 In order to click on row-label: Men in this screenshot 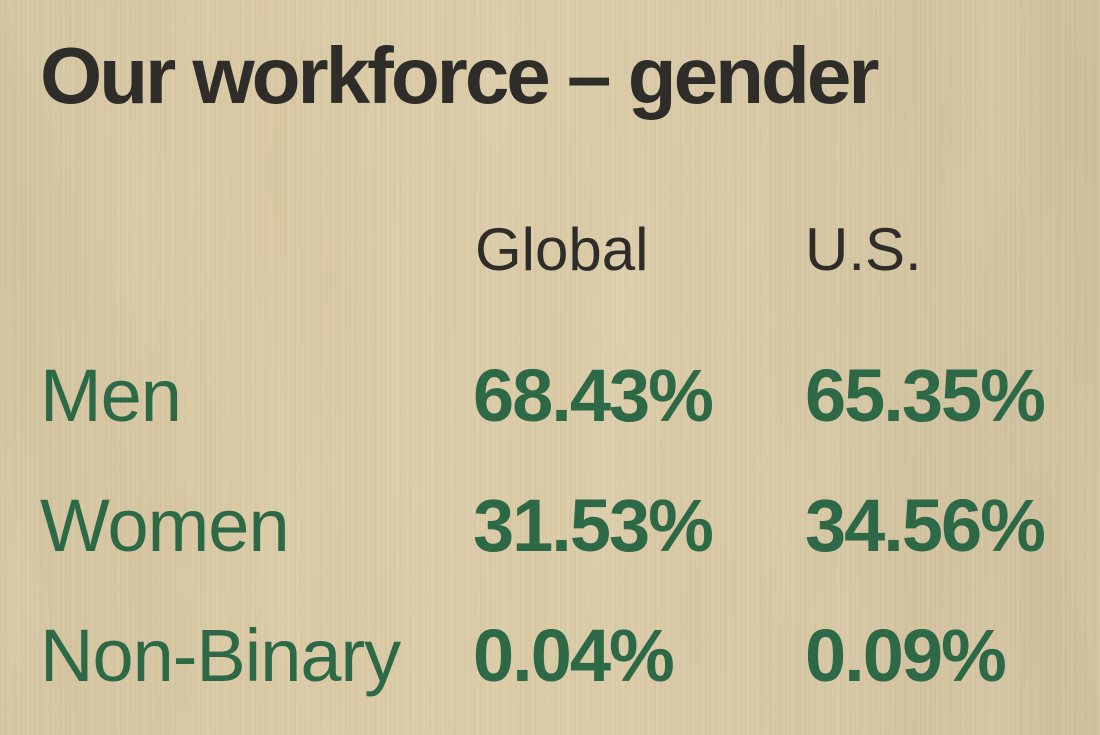, I will do `click(111, 395)`.